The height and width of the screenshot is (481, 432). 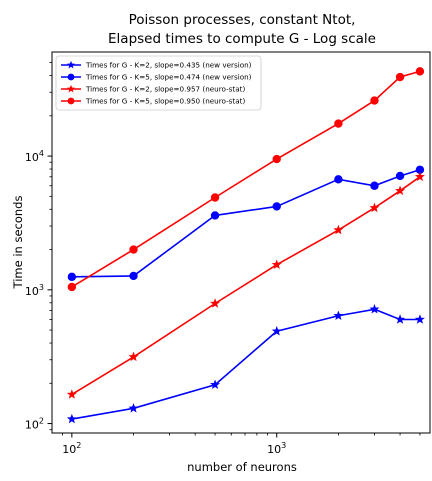 I want to click on x-tick-label: 10², so click(x=71, y=448).